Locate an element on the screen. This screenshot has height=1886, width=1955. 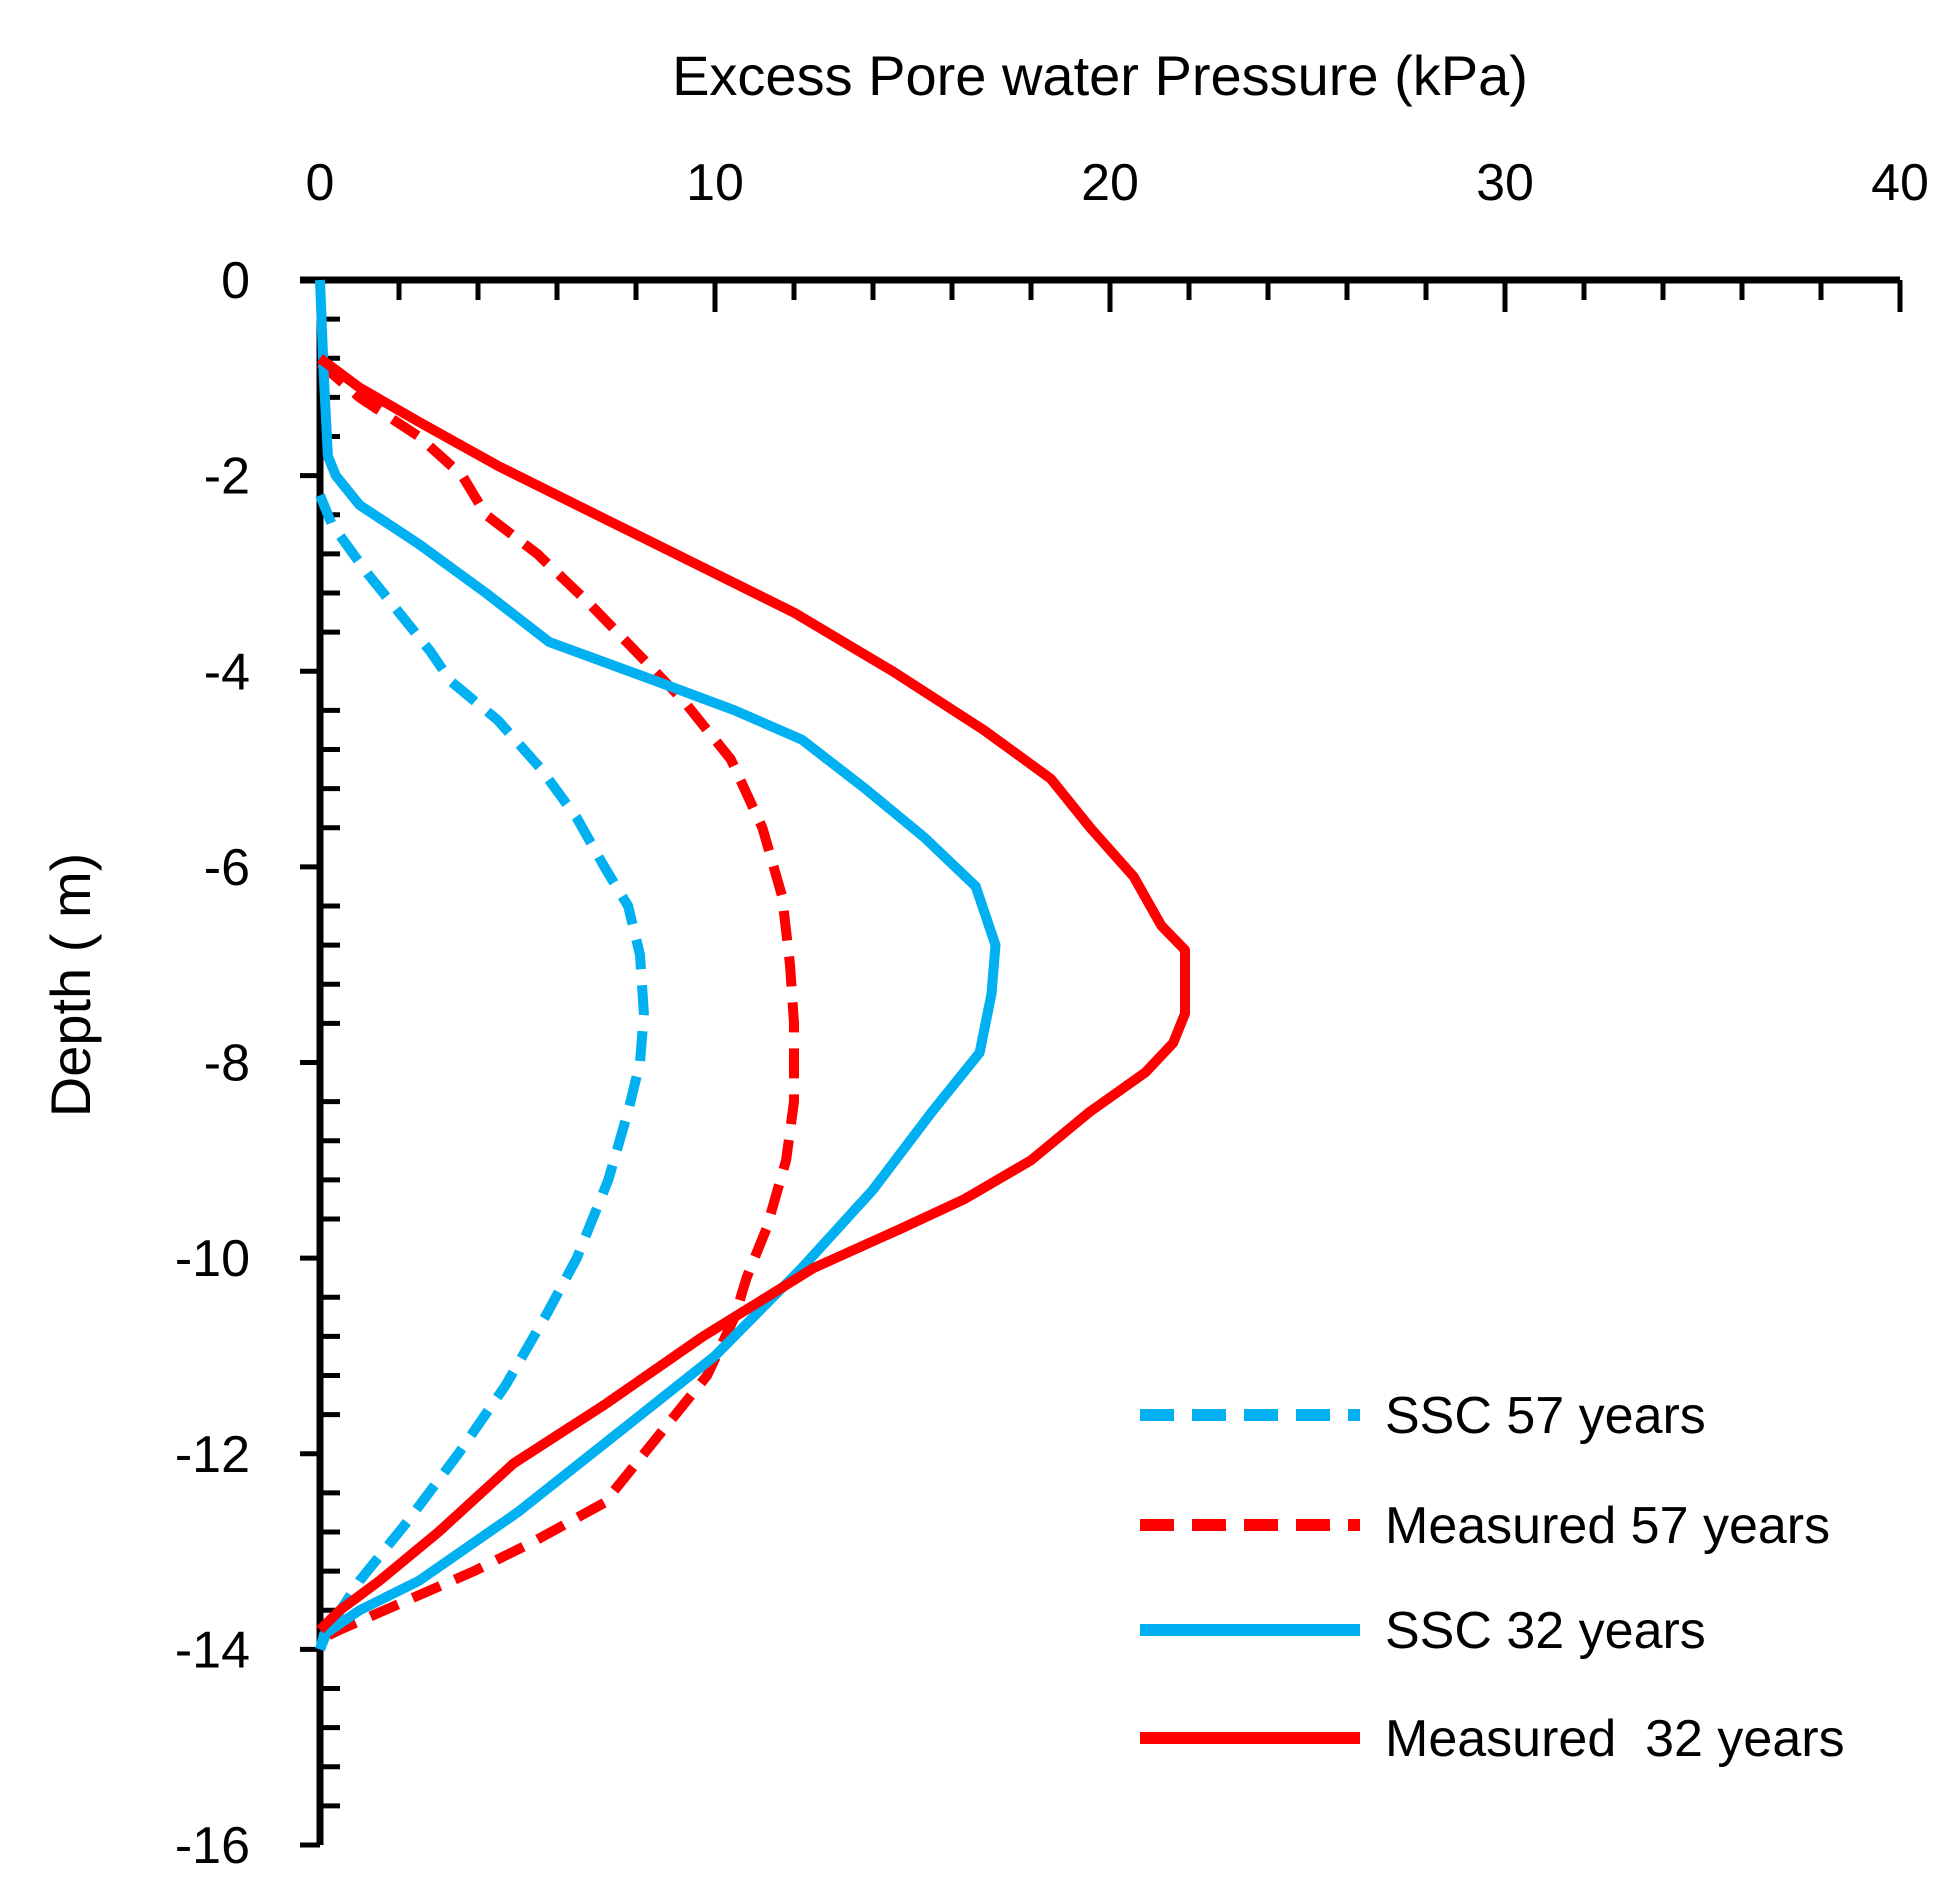
legend-label-measured-57: Measured 57 years is located at coordinates (1607, 1526).